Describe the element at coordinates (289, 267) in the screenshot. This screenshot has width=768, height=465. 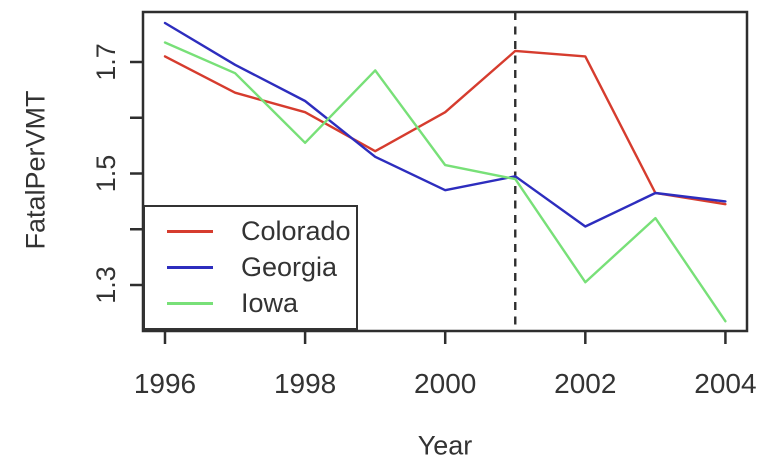
I see `legend-label-georgia: Georgia` at that location.